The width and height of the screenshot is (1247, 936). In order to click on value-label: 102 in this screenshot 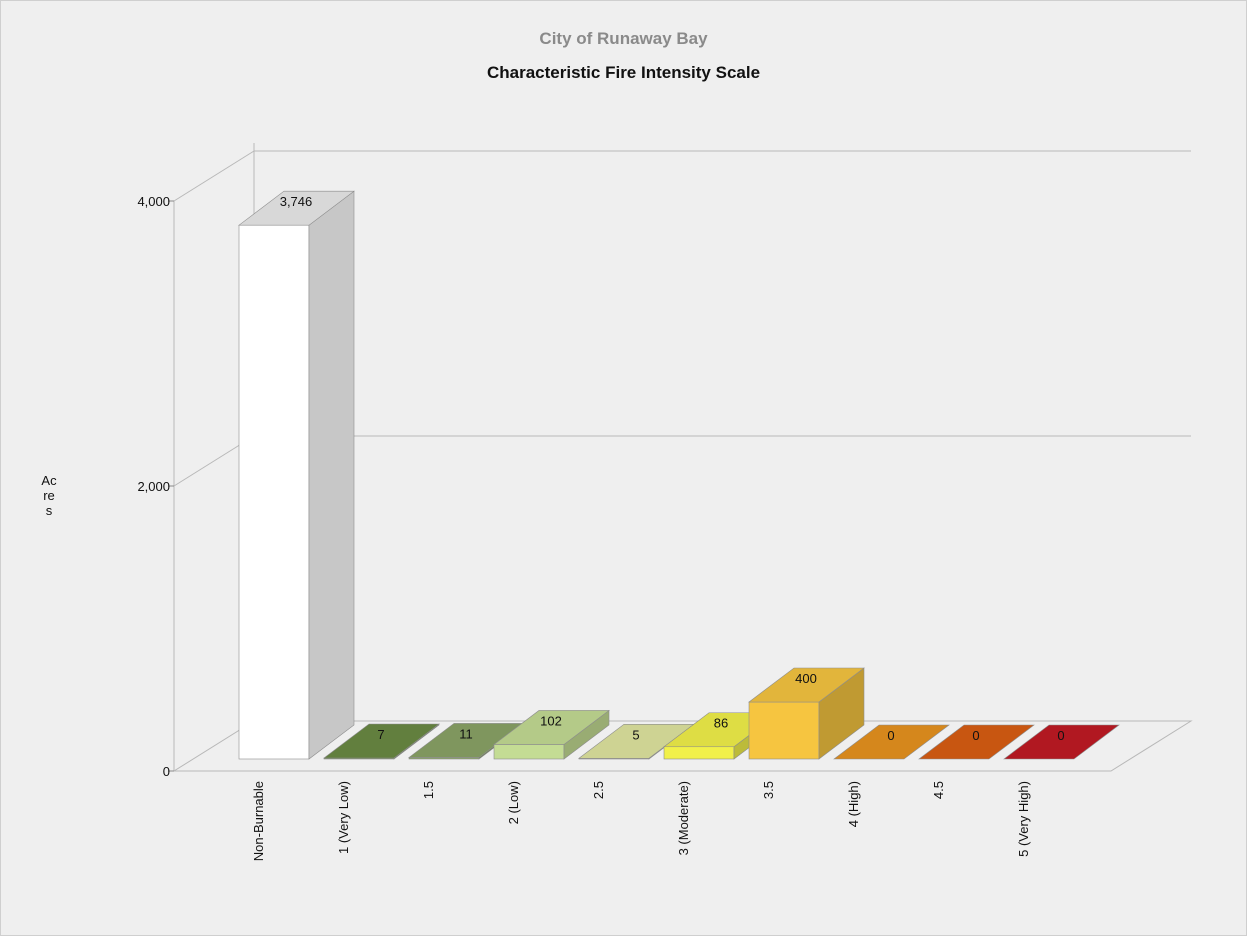, I will do `click(551, 720)`.